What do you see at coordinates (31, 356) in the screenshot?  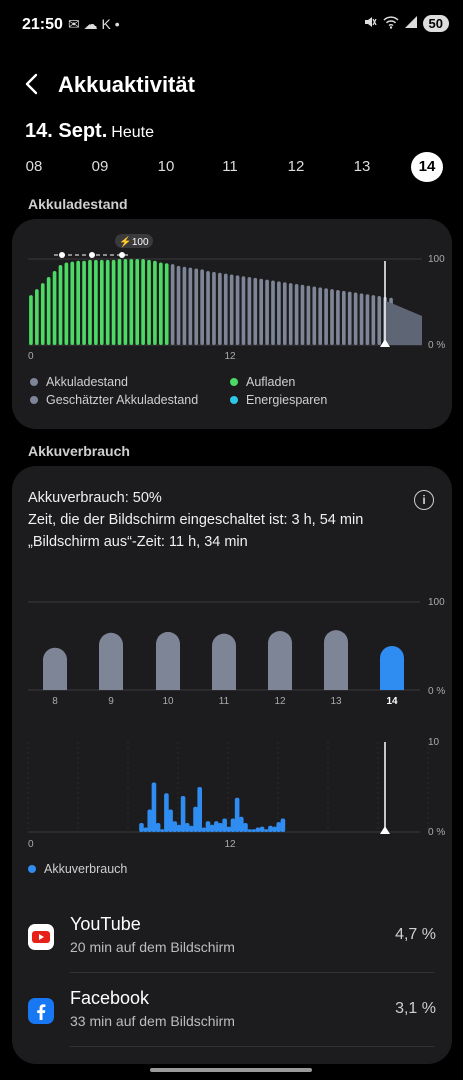 I see `x-axis-label-start: 0` at bounding box center [31, 356].